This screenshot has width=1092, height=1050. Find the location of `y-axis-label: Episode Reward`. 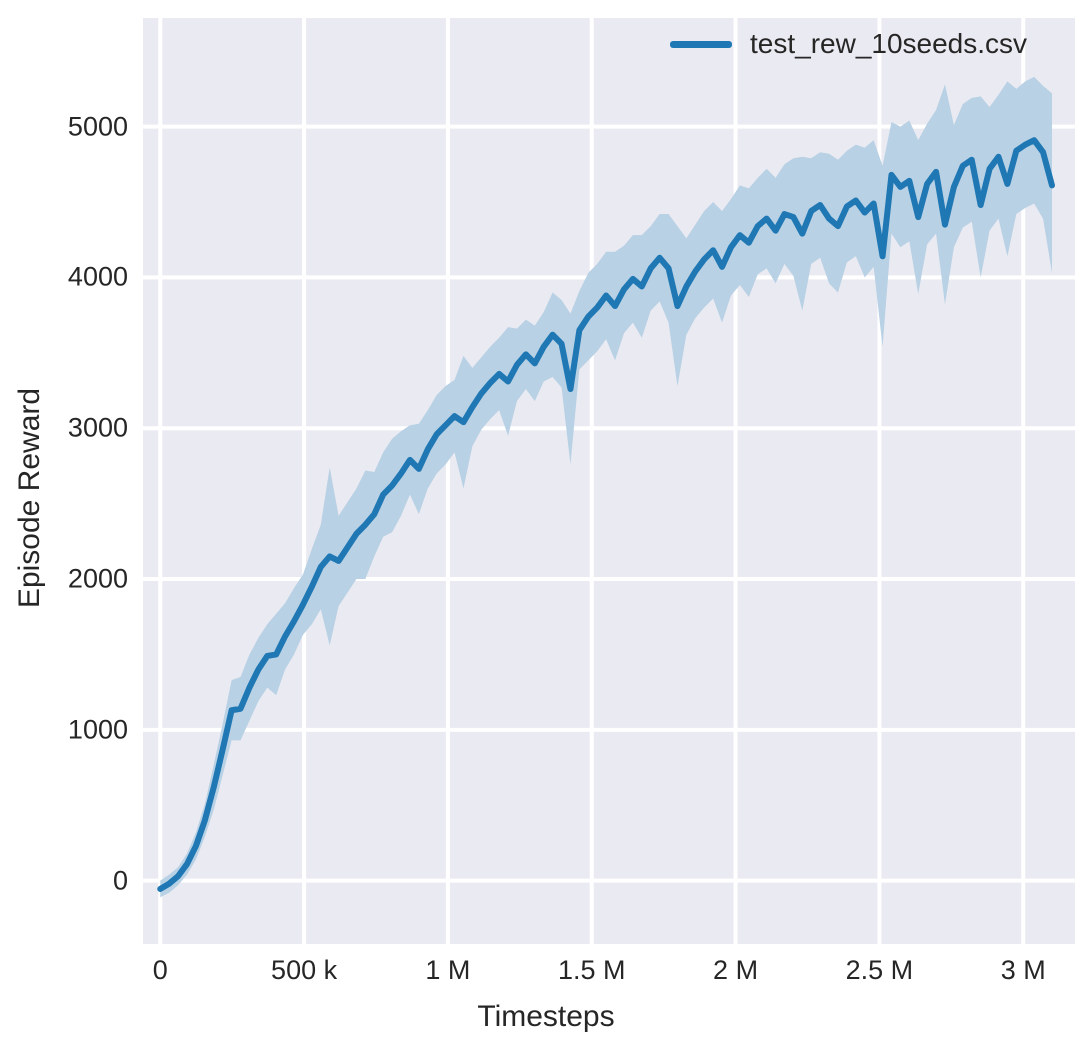

y-axis-label: Episode Reward is located at coordinates (29, 498).